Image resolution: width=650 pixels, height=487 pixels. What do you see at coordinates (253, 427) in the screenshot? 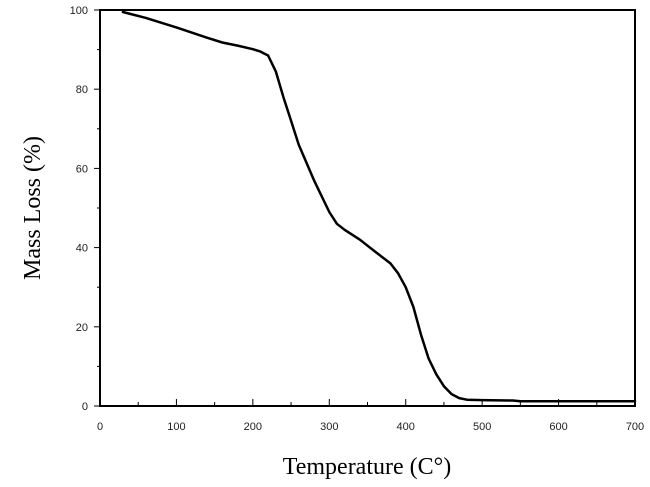
I see `x-tick-label: 200` at bounding box center [253, 427].